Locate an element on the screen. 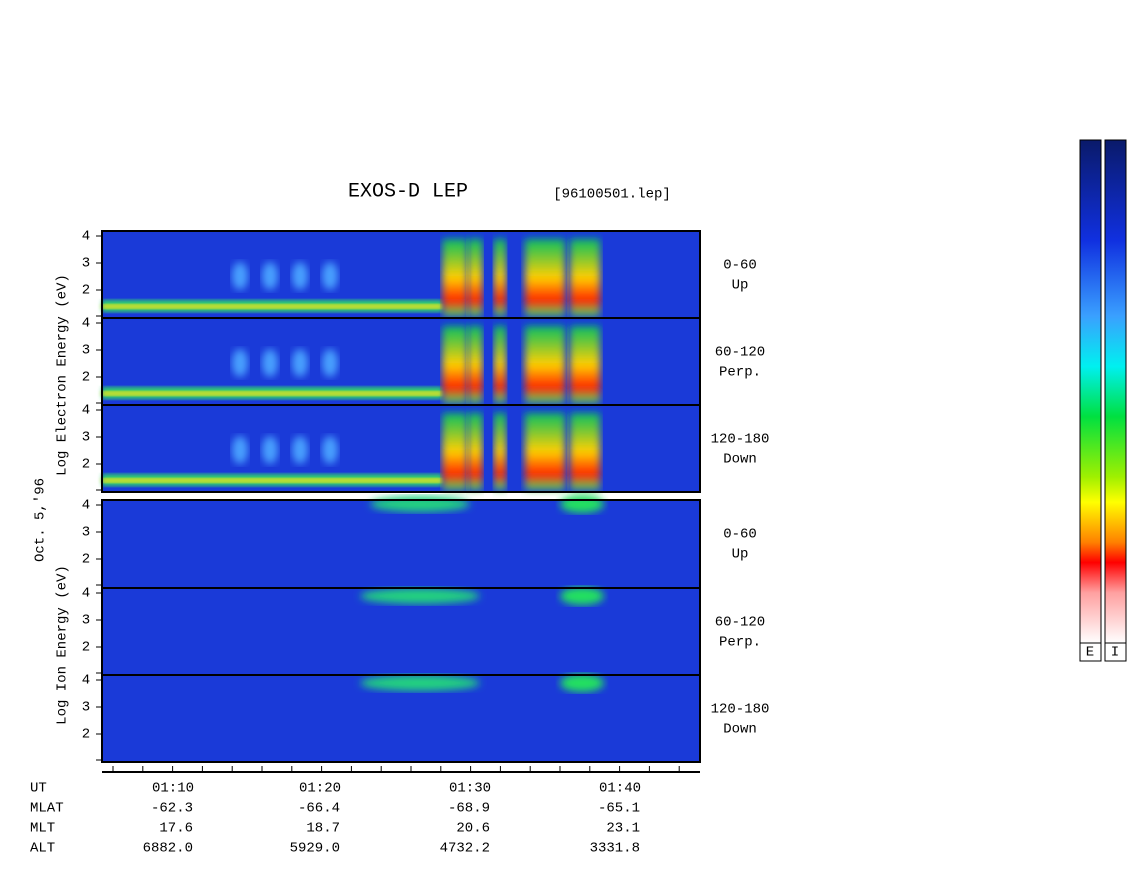 The width and height of the screenshot is (1130, 880). row-value: 6882.0 is located at coordinates (168, 849).